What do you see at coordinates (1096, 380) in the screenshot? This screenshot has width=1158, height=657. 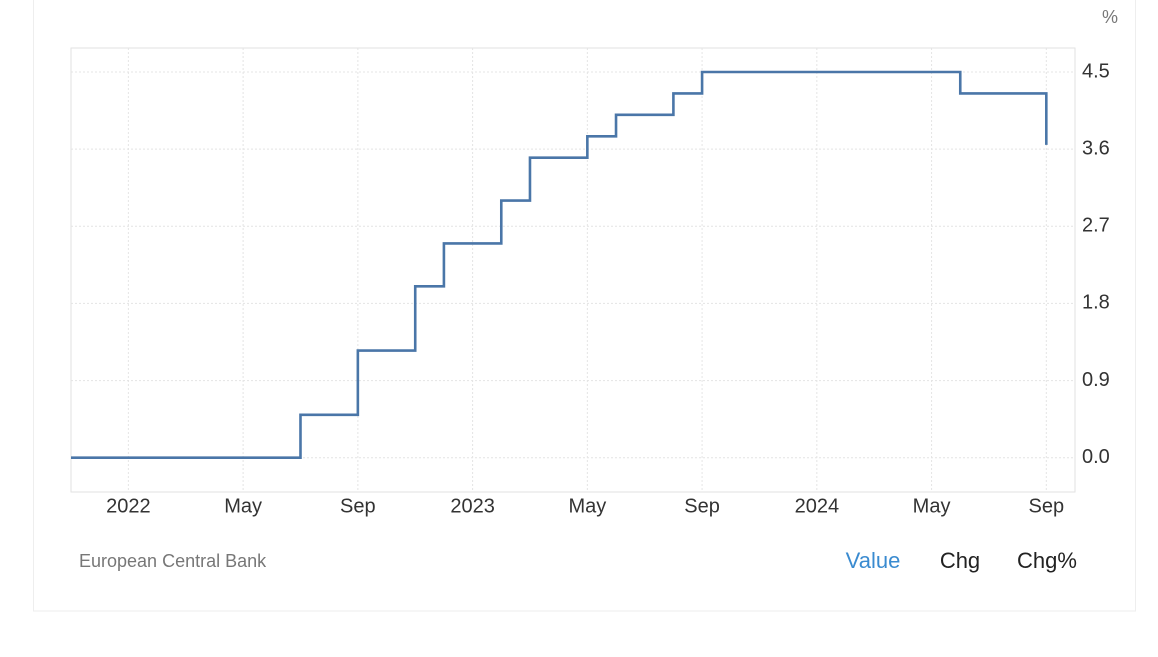 I see `y-tick-label: 0.9` at bounding box center [1096, 380].